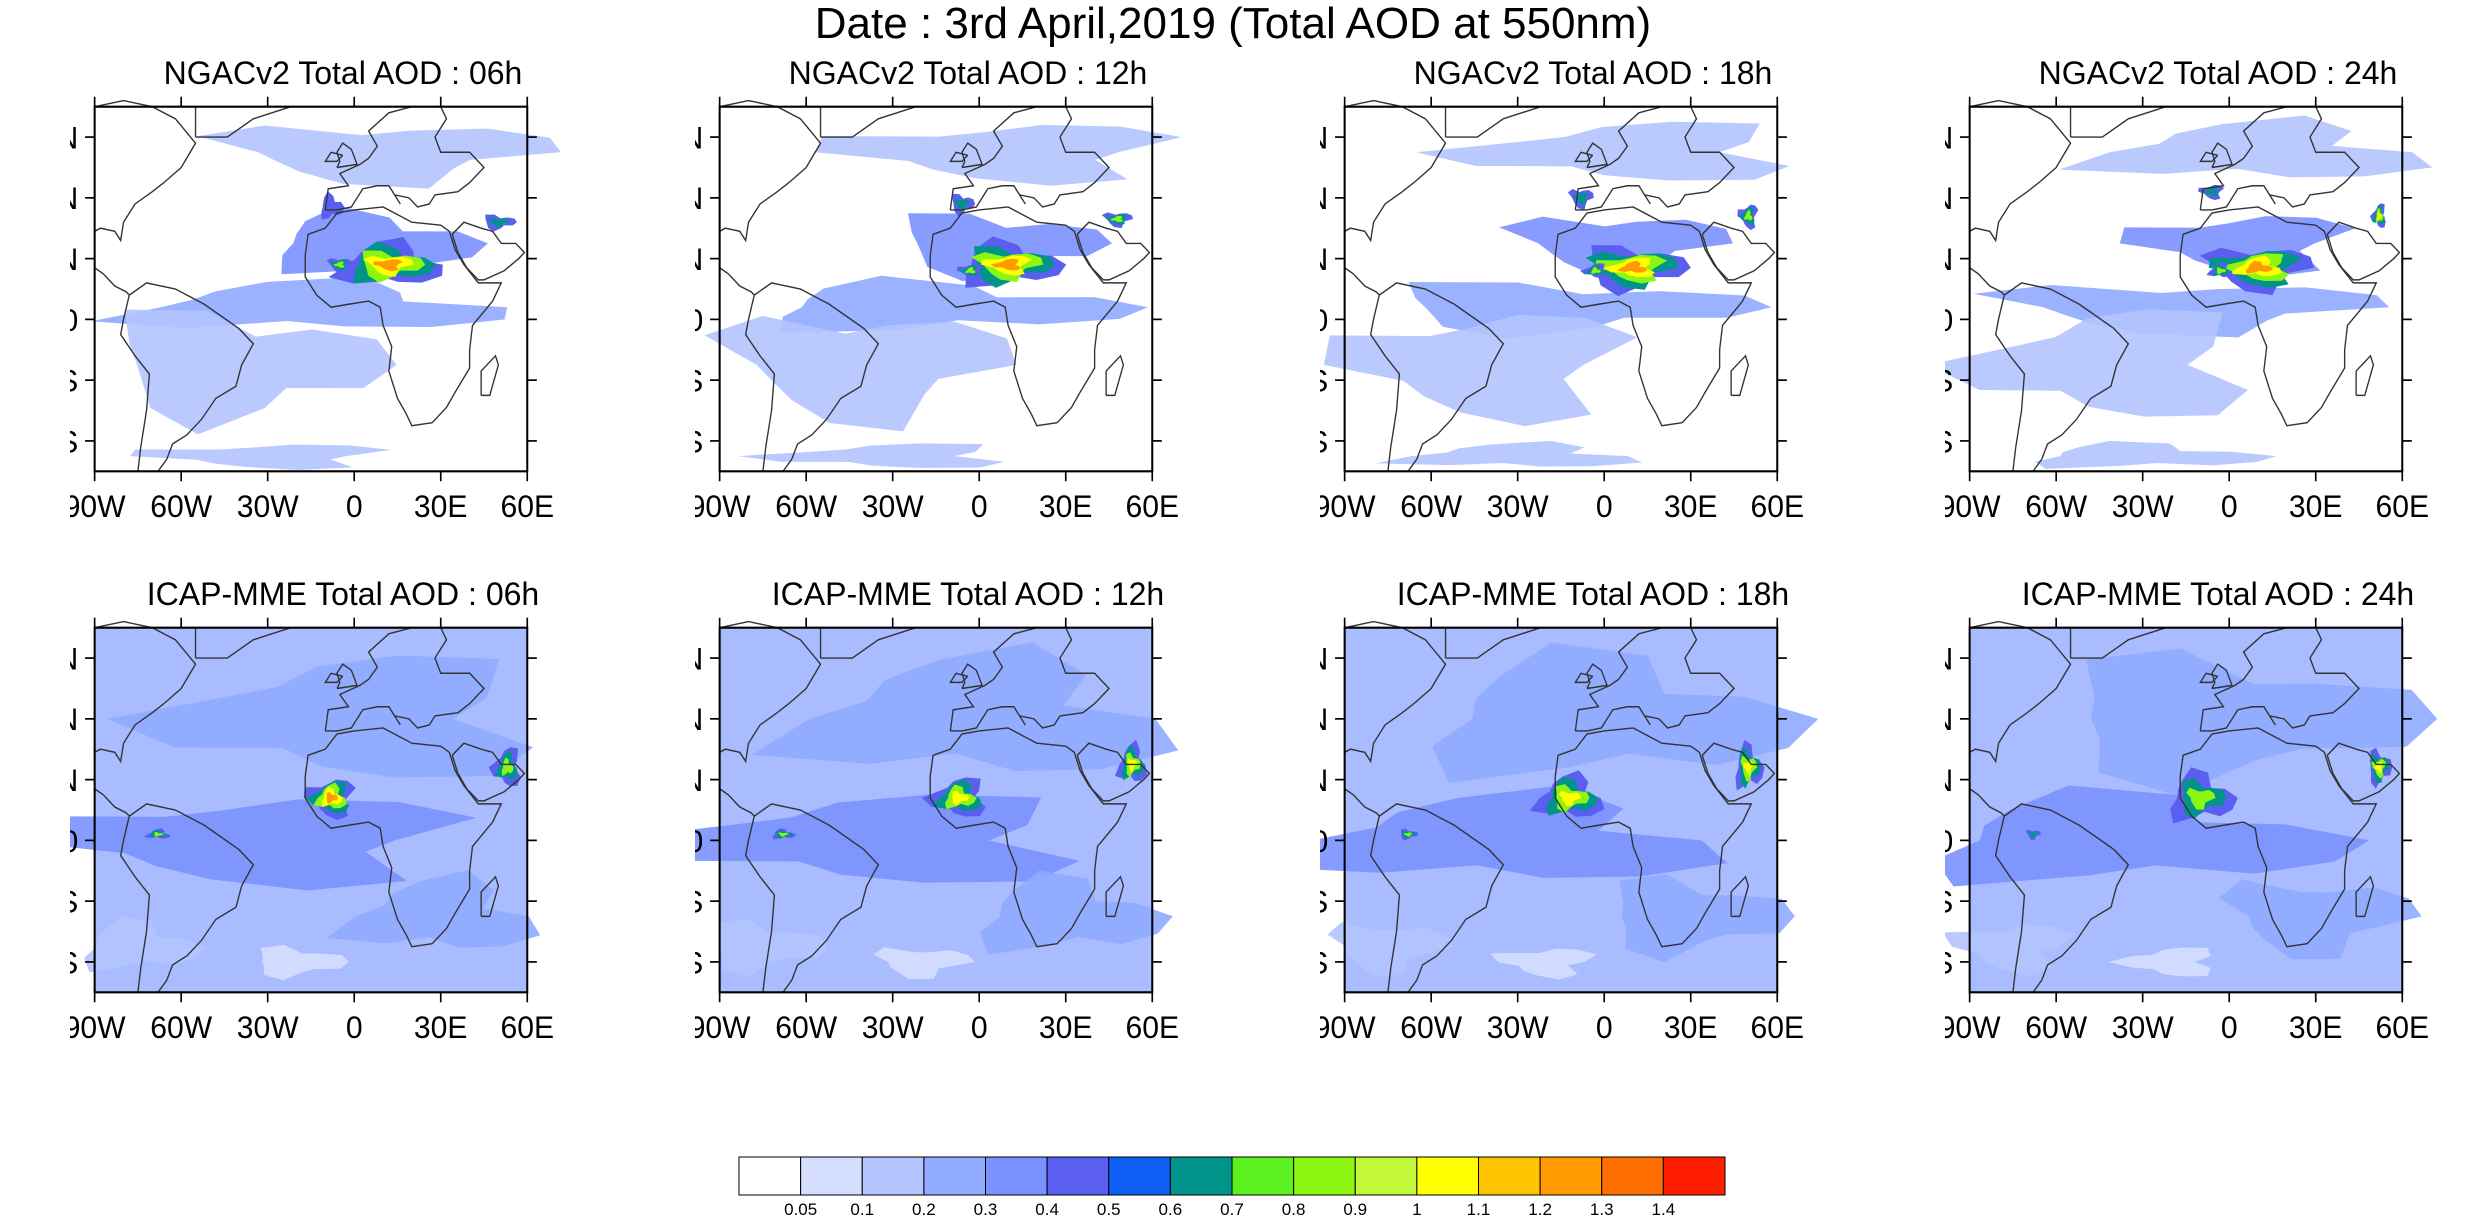  I want to click on colorbar-label: 0.3, so click(986, 1209).